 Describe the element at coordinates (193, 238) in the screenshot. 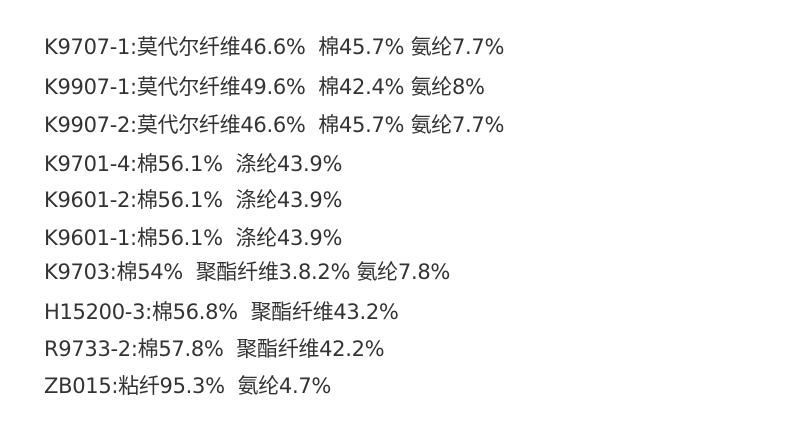

I see `composition-line: K9601-1:棉56.1% 涤纶43.9%` at that location.